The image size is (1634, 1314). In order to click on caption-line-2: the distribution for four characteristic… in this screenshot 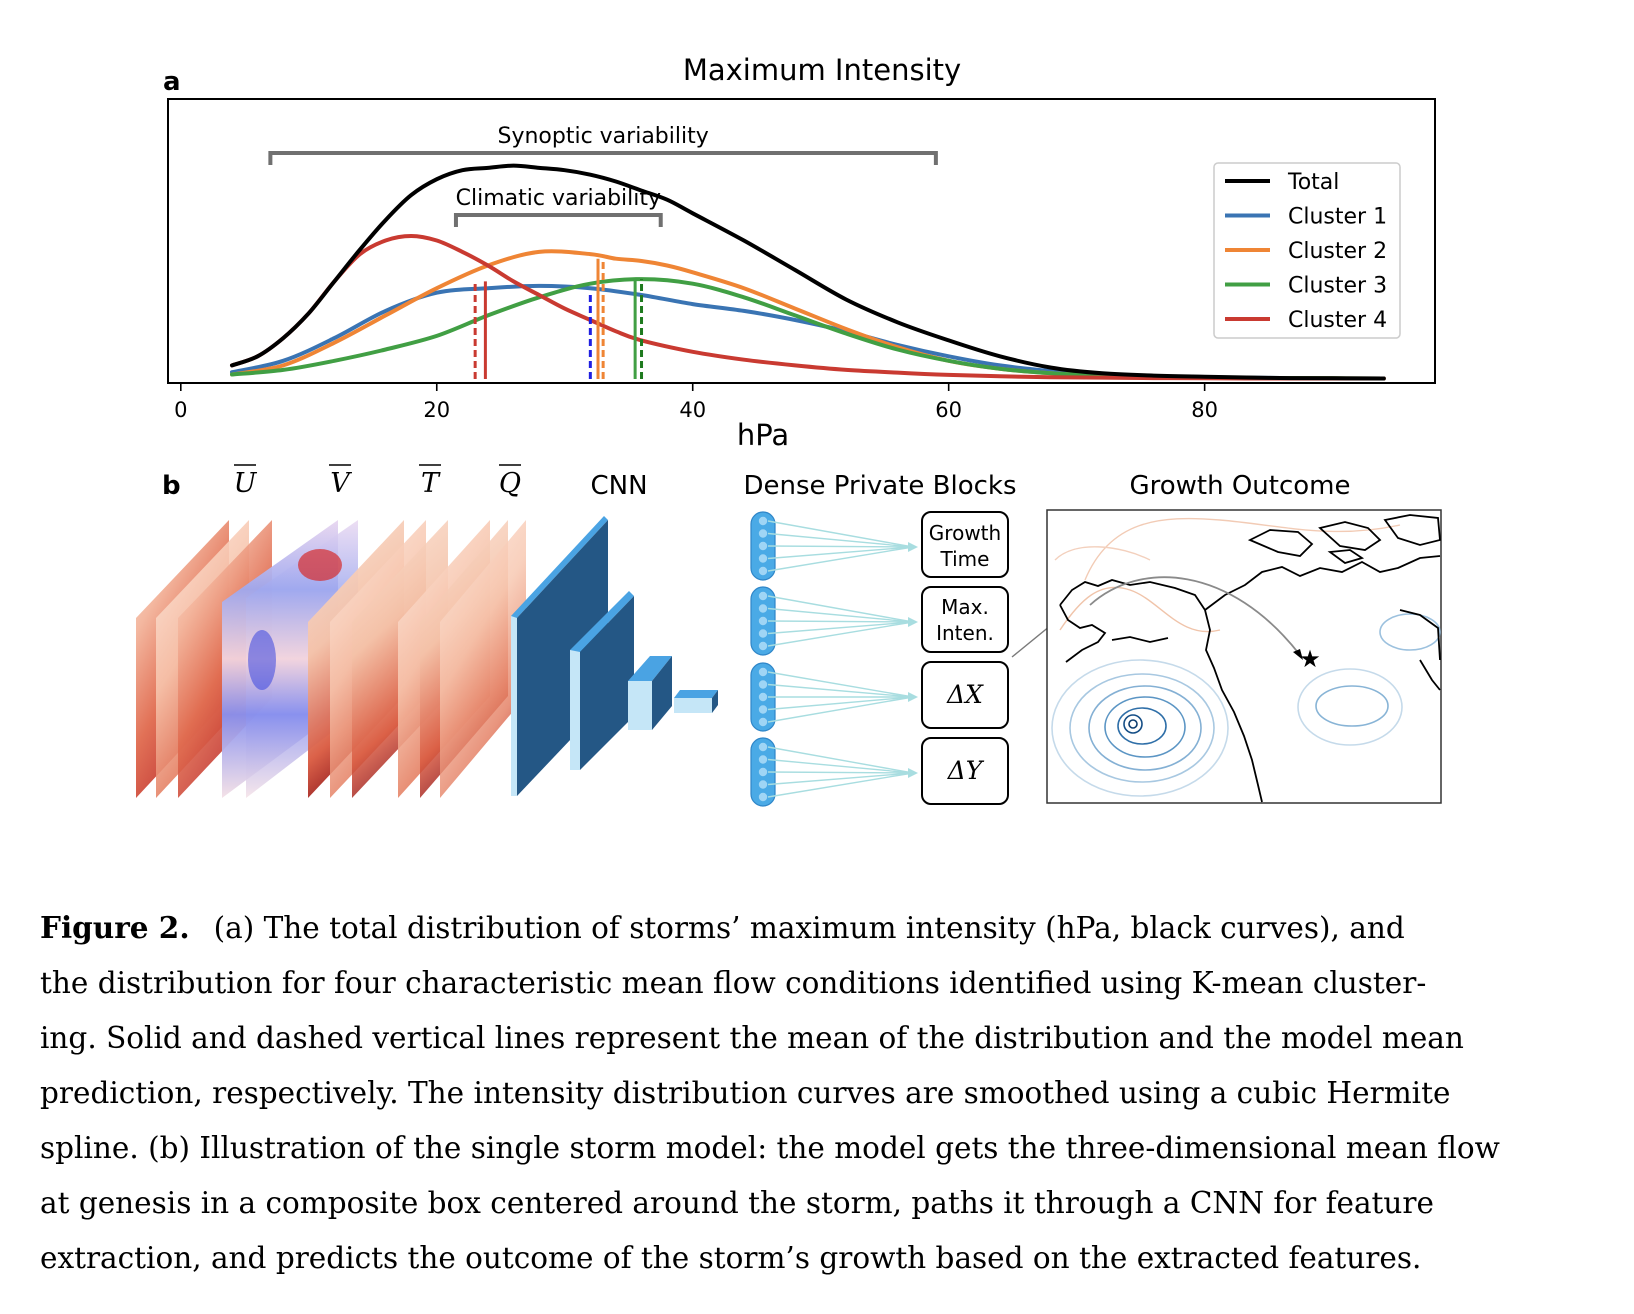, I will do `click(733, 983)`.